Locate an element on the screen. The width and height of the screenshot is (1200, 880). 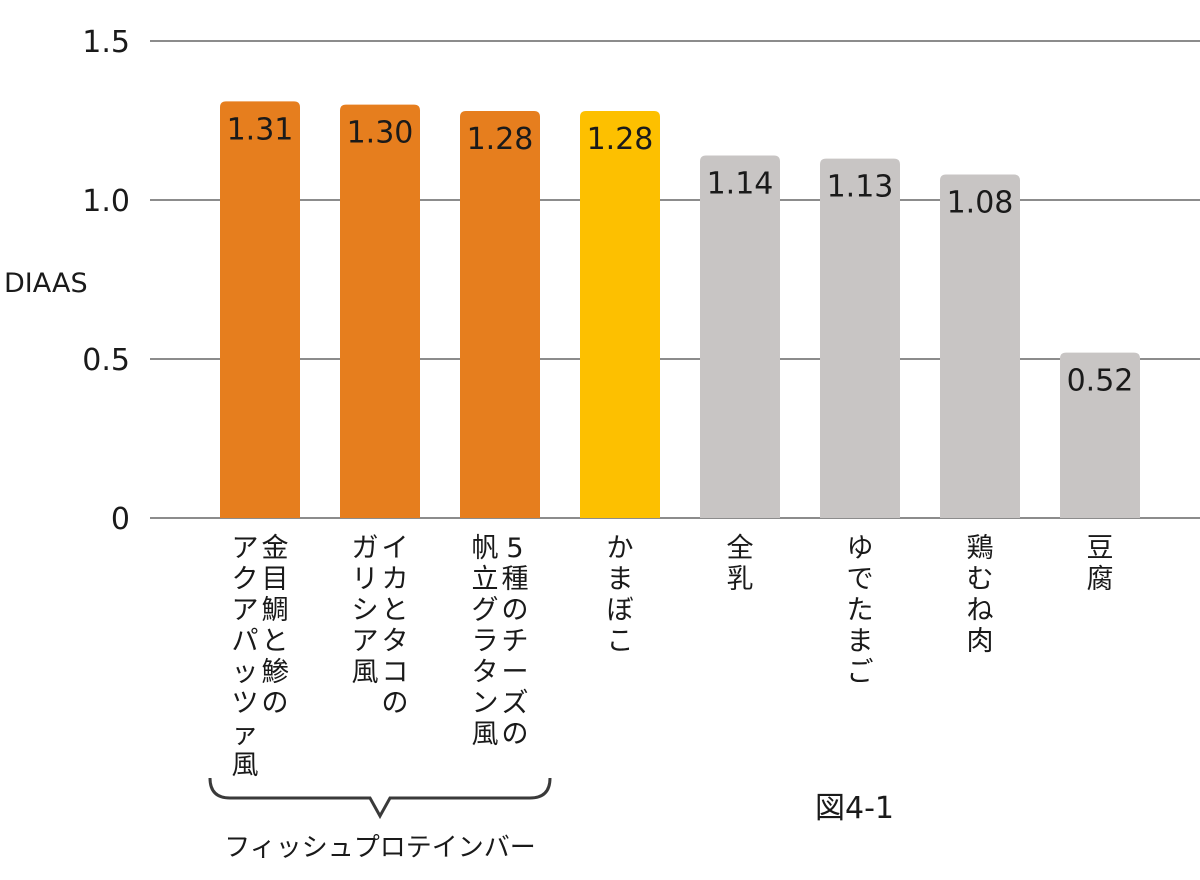
figure-label: 図4-1 is located at coordinates (854, 808).